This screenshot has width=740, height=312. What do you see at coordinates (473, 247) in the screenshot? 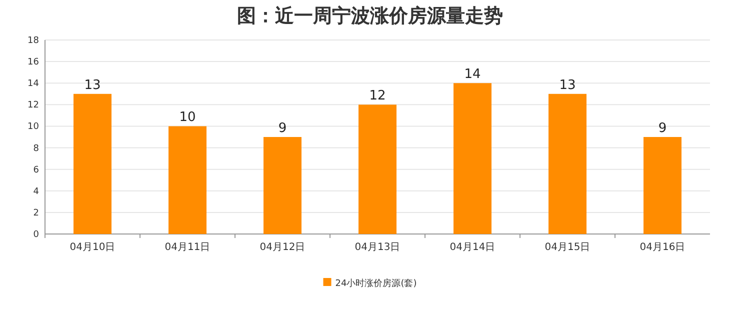
I see `x-tick-label: 04月14日` at bounding box center [473, 247].